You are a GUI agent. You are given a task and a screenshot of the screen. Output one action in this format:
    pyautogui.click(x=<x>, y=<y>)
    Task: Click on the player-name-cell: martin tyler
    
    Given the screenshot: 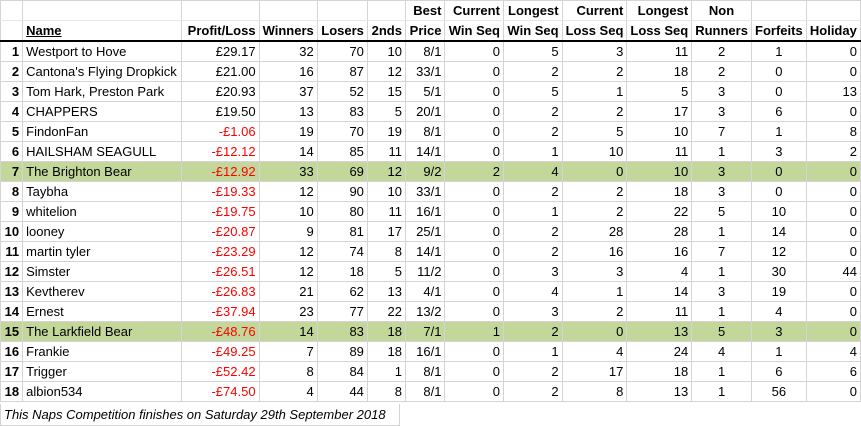 What is the action you would take?
    pyautogui.click(x=102, y=251)
    